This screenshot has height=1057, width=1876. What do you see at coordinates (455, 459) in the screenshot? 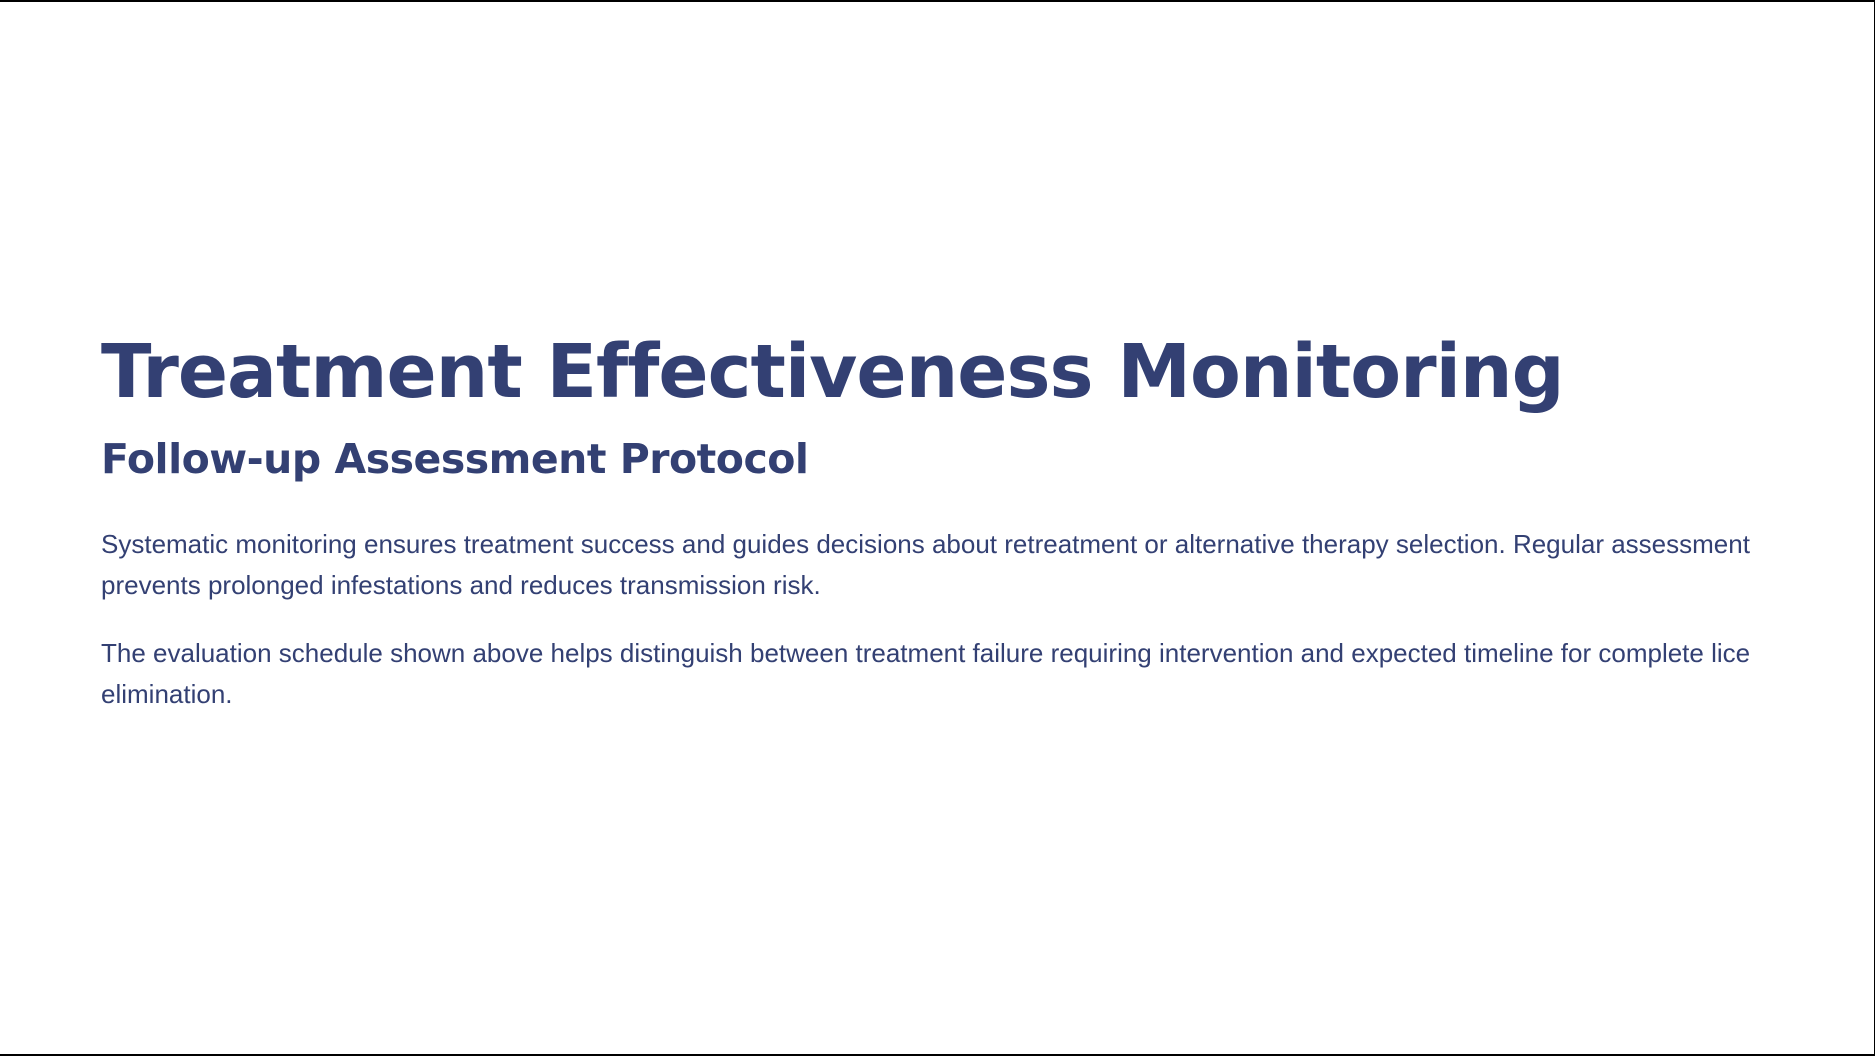
I see `slide-subtitle: Follow-up Assessment Protocol` at bounding box center [455, 459].